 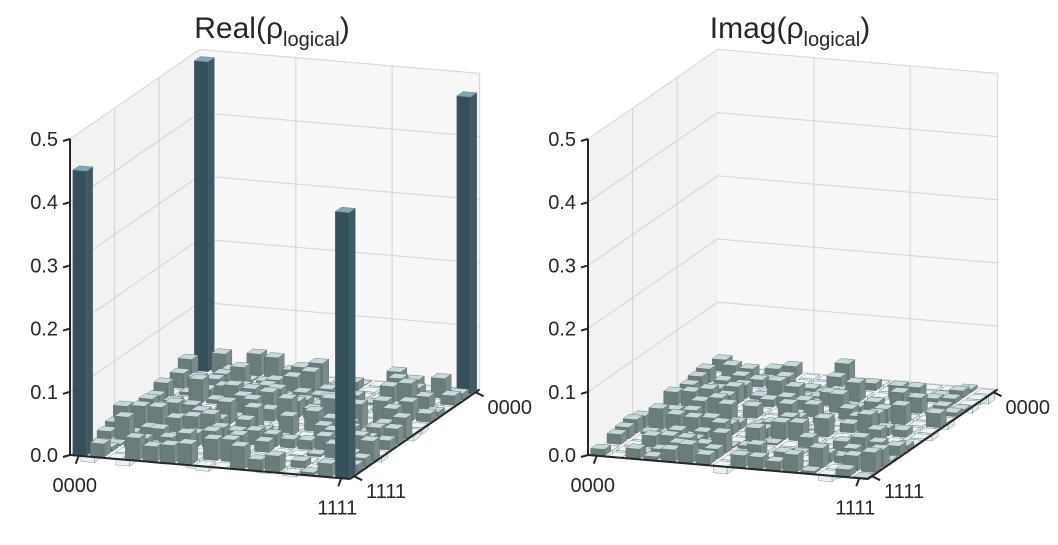 I want to click on z-tick-label: 0.5, so click(x=562, y=140).